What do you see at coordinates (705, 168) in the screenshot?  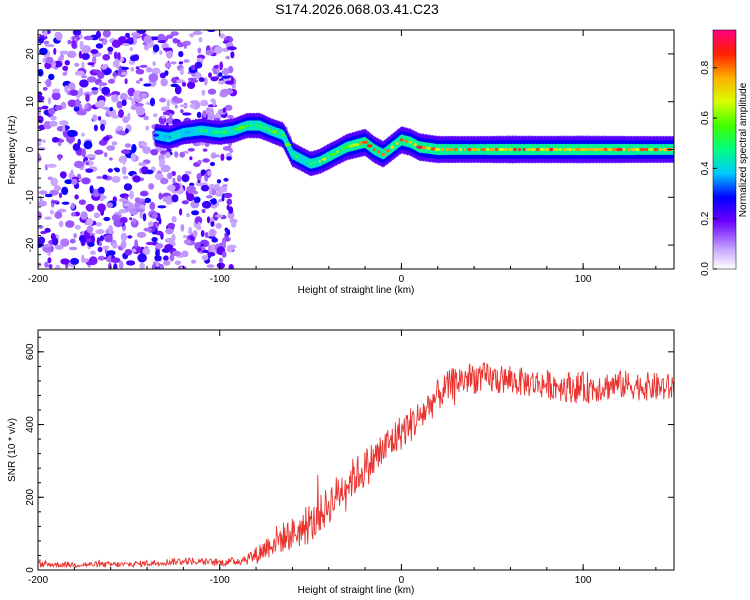 I see `colorbar-tick-label: 0.4` at bounding box center [705, 168].